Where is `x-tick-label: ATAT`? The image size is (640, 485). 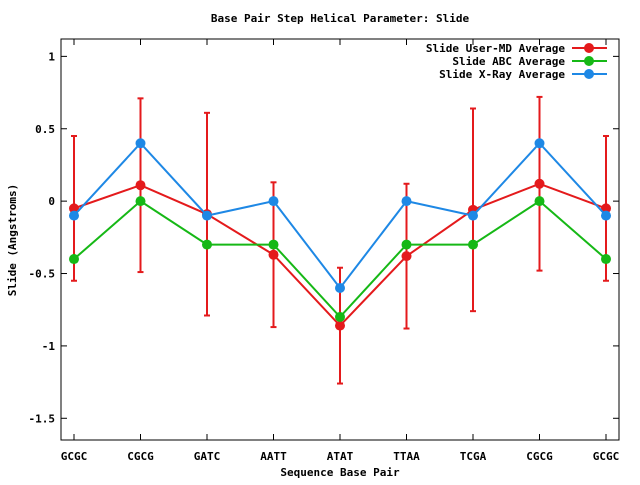 x-tick-label: ATAT is located at coordinates (340, 456).